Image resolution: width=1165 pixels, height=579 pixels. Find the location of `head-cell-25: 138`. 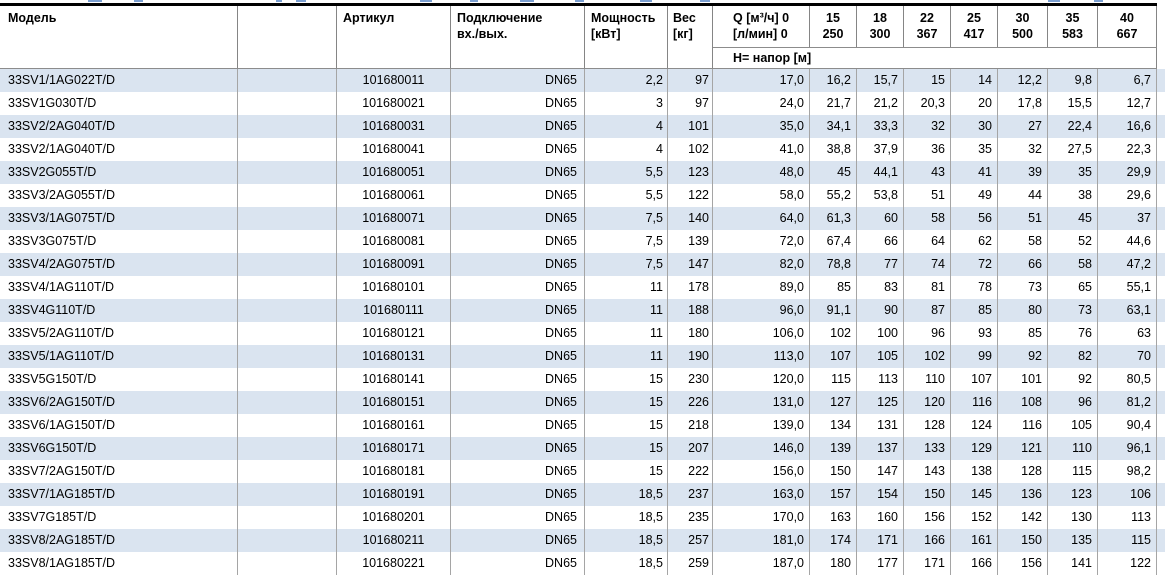

head-cell-25: 138 is located at coordinates (974, 471).